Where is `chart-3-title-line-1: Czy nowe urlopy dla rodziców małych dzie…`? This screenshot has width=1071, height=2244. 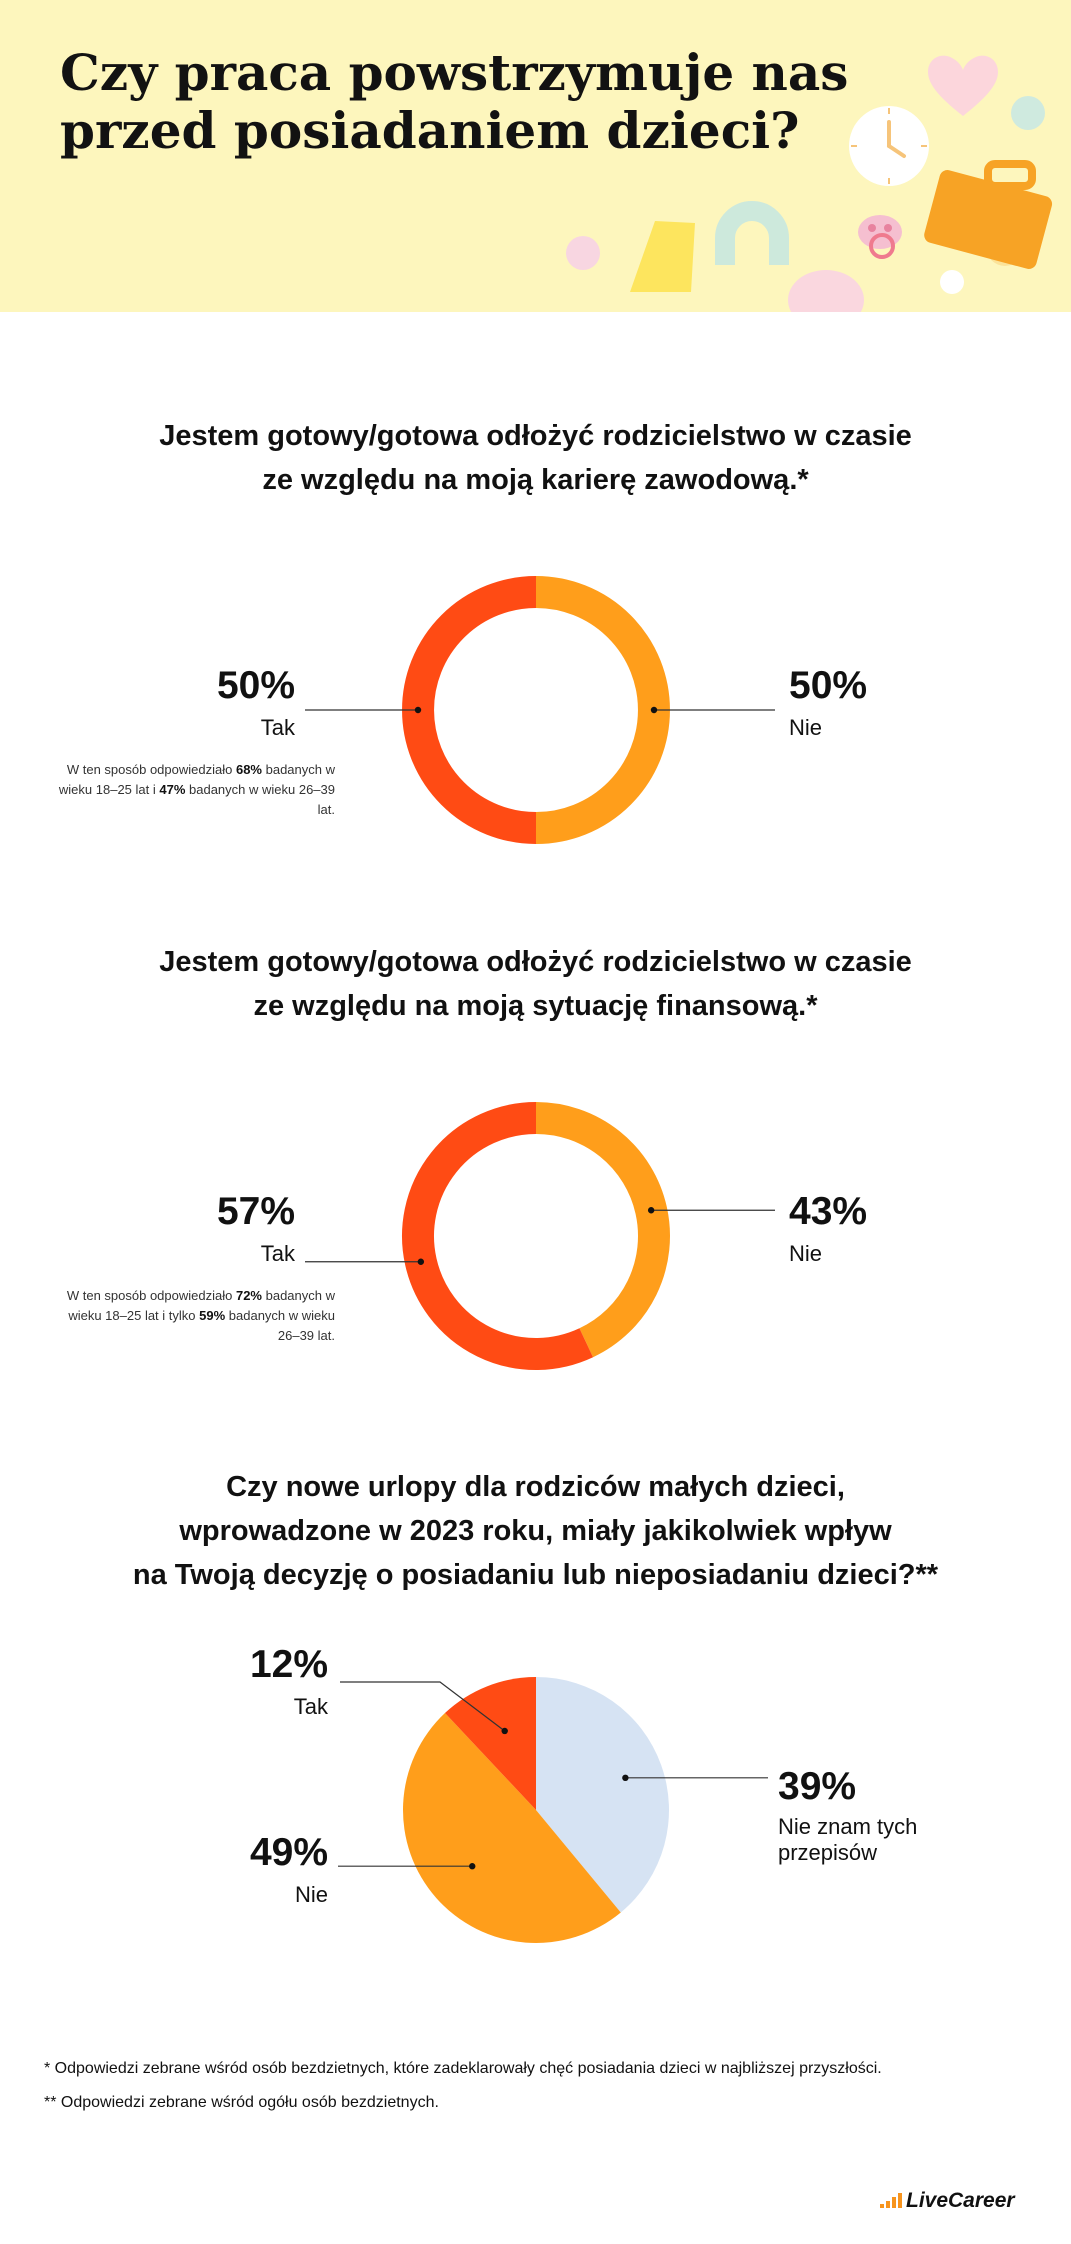 chart-3-title-line-1: Czy nowe urlopy dla rodziców małych dzie… is located at coordinates (535, 1487).